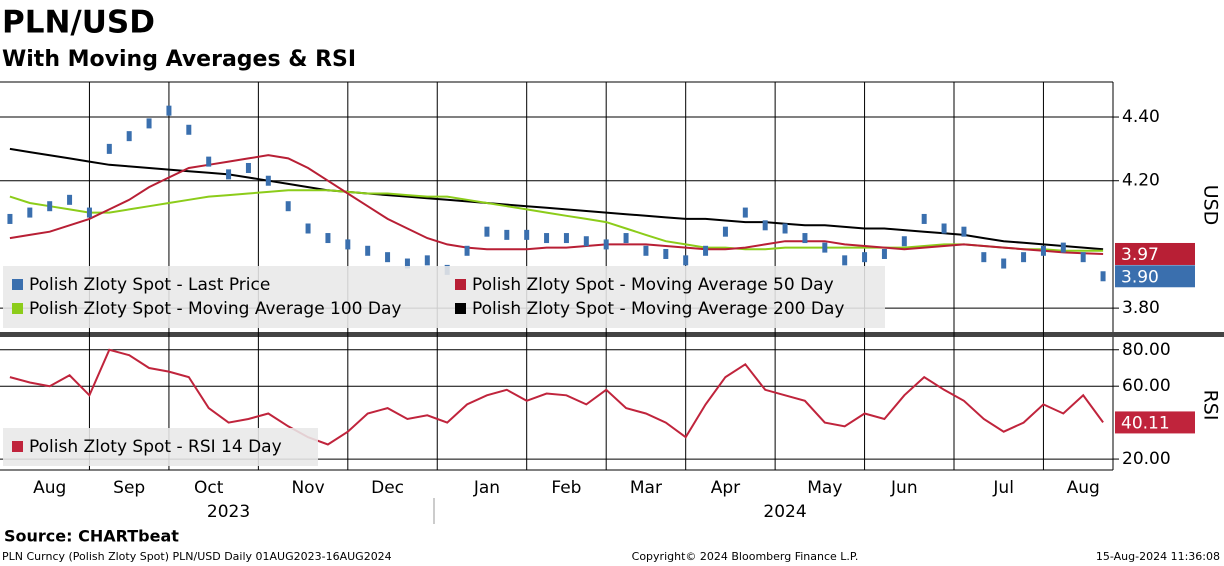  What do you see at coordinates (1140, 277) in the screenshot?
I see `value-label: 3.90` at bounding box center [1140, 277].